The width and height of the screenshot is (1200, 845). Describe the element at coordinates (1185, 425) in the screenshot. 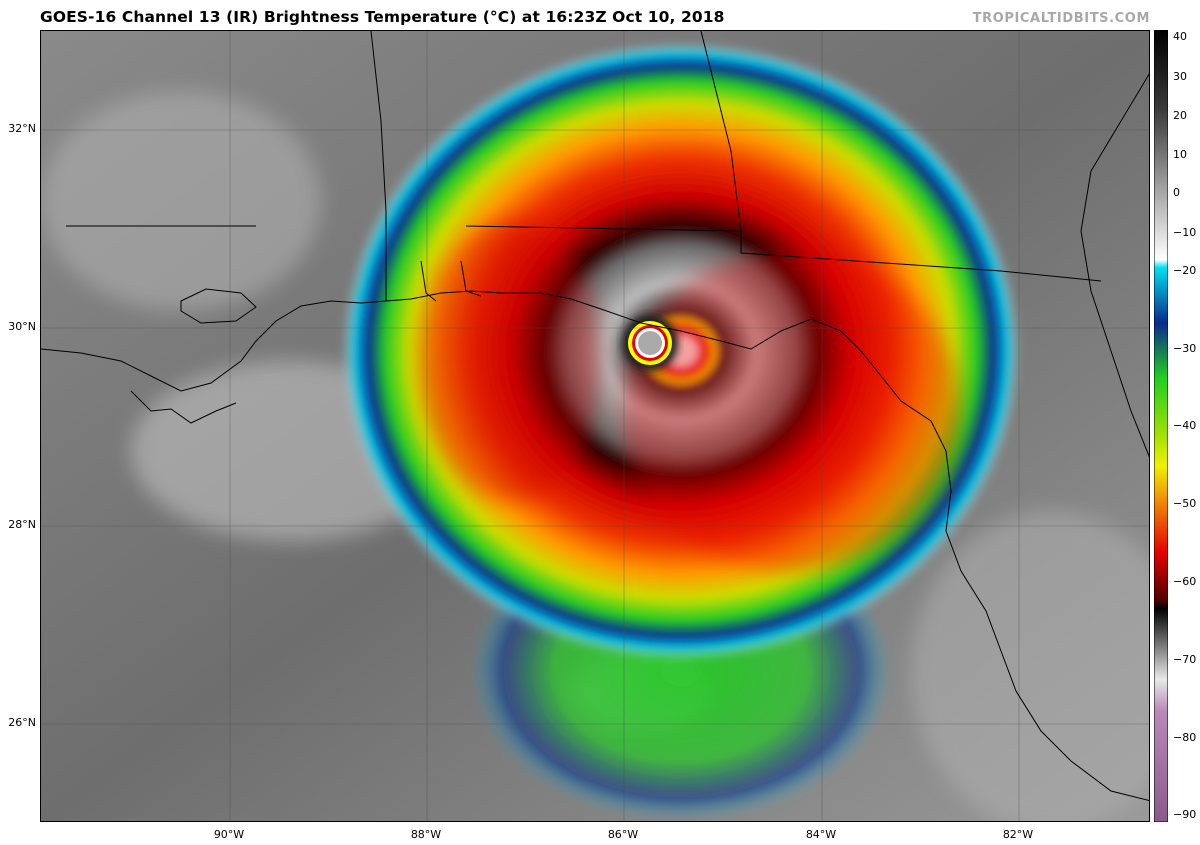

I see `colorbar-tick-minus40: −40` at that location.